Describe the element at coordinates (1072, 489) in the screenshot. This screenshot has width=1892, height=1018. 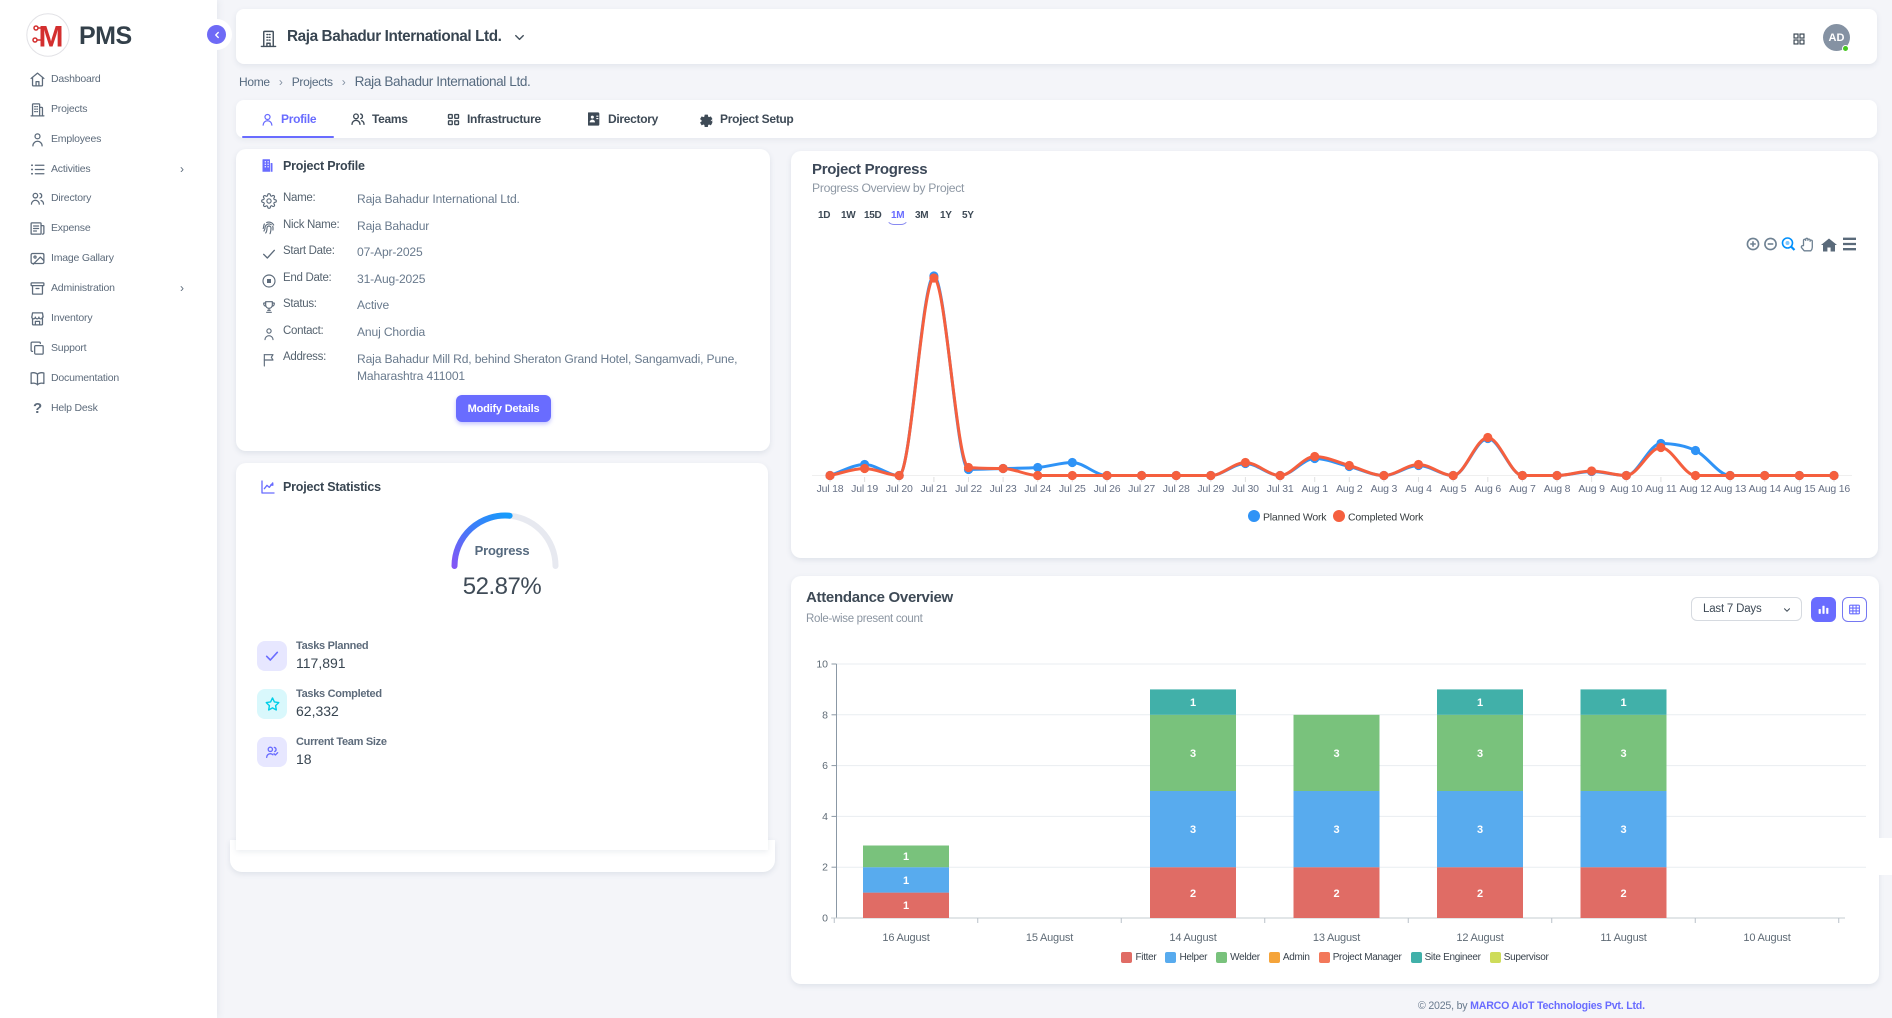
I see `svg-text: Jul 25` at that location.